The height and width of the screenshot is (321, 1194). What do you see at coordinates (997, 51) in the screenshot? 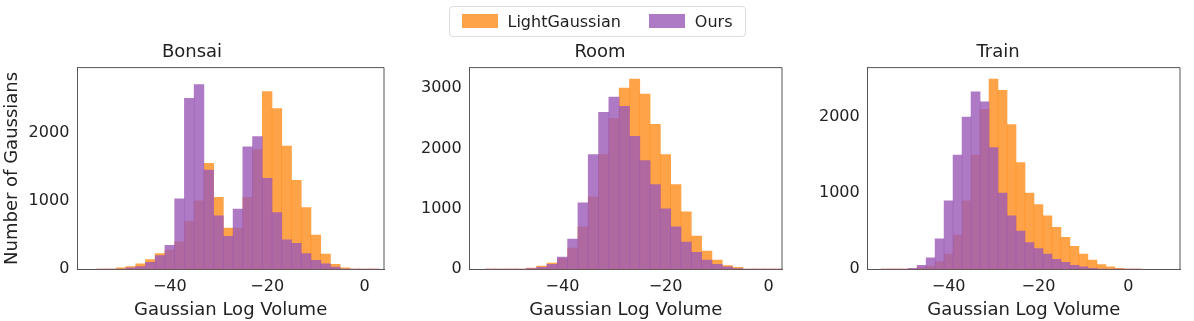
I see `chart-title: Train` at bounding box center [997, 51].